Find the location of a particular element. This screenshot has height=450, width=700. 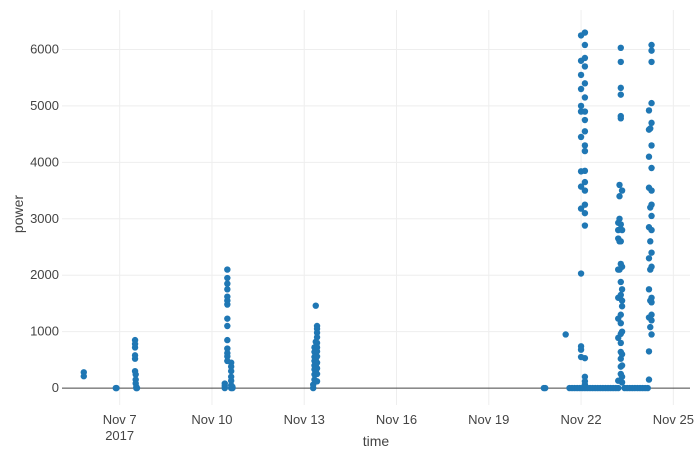

x-tick-label: Nov 25 is located at coordinates (673, 419).